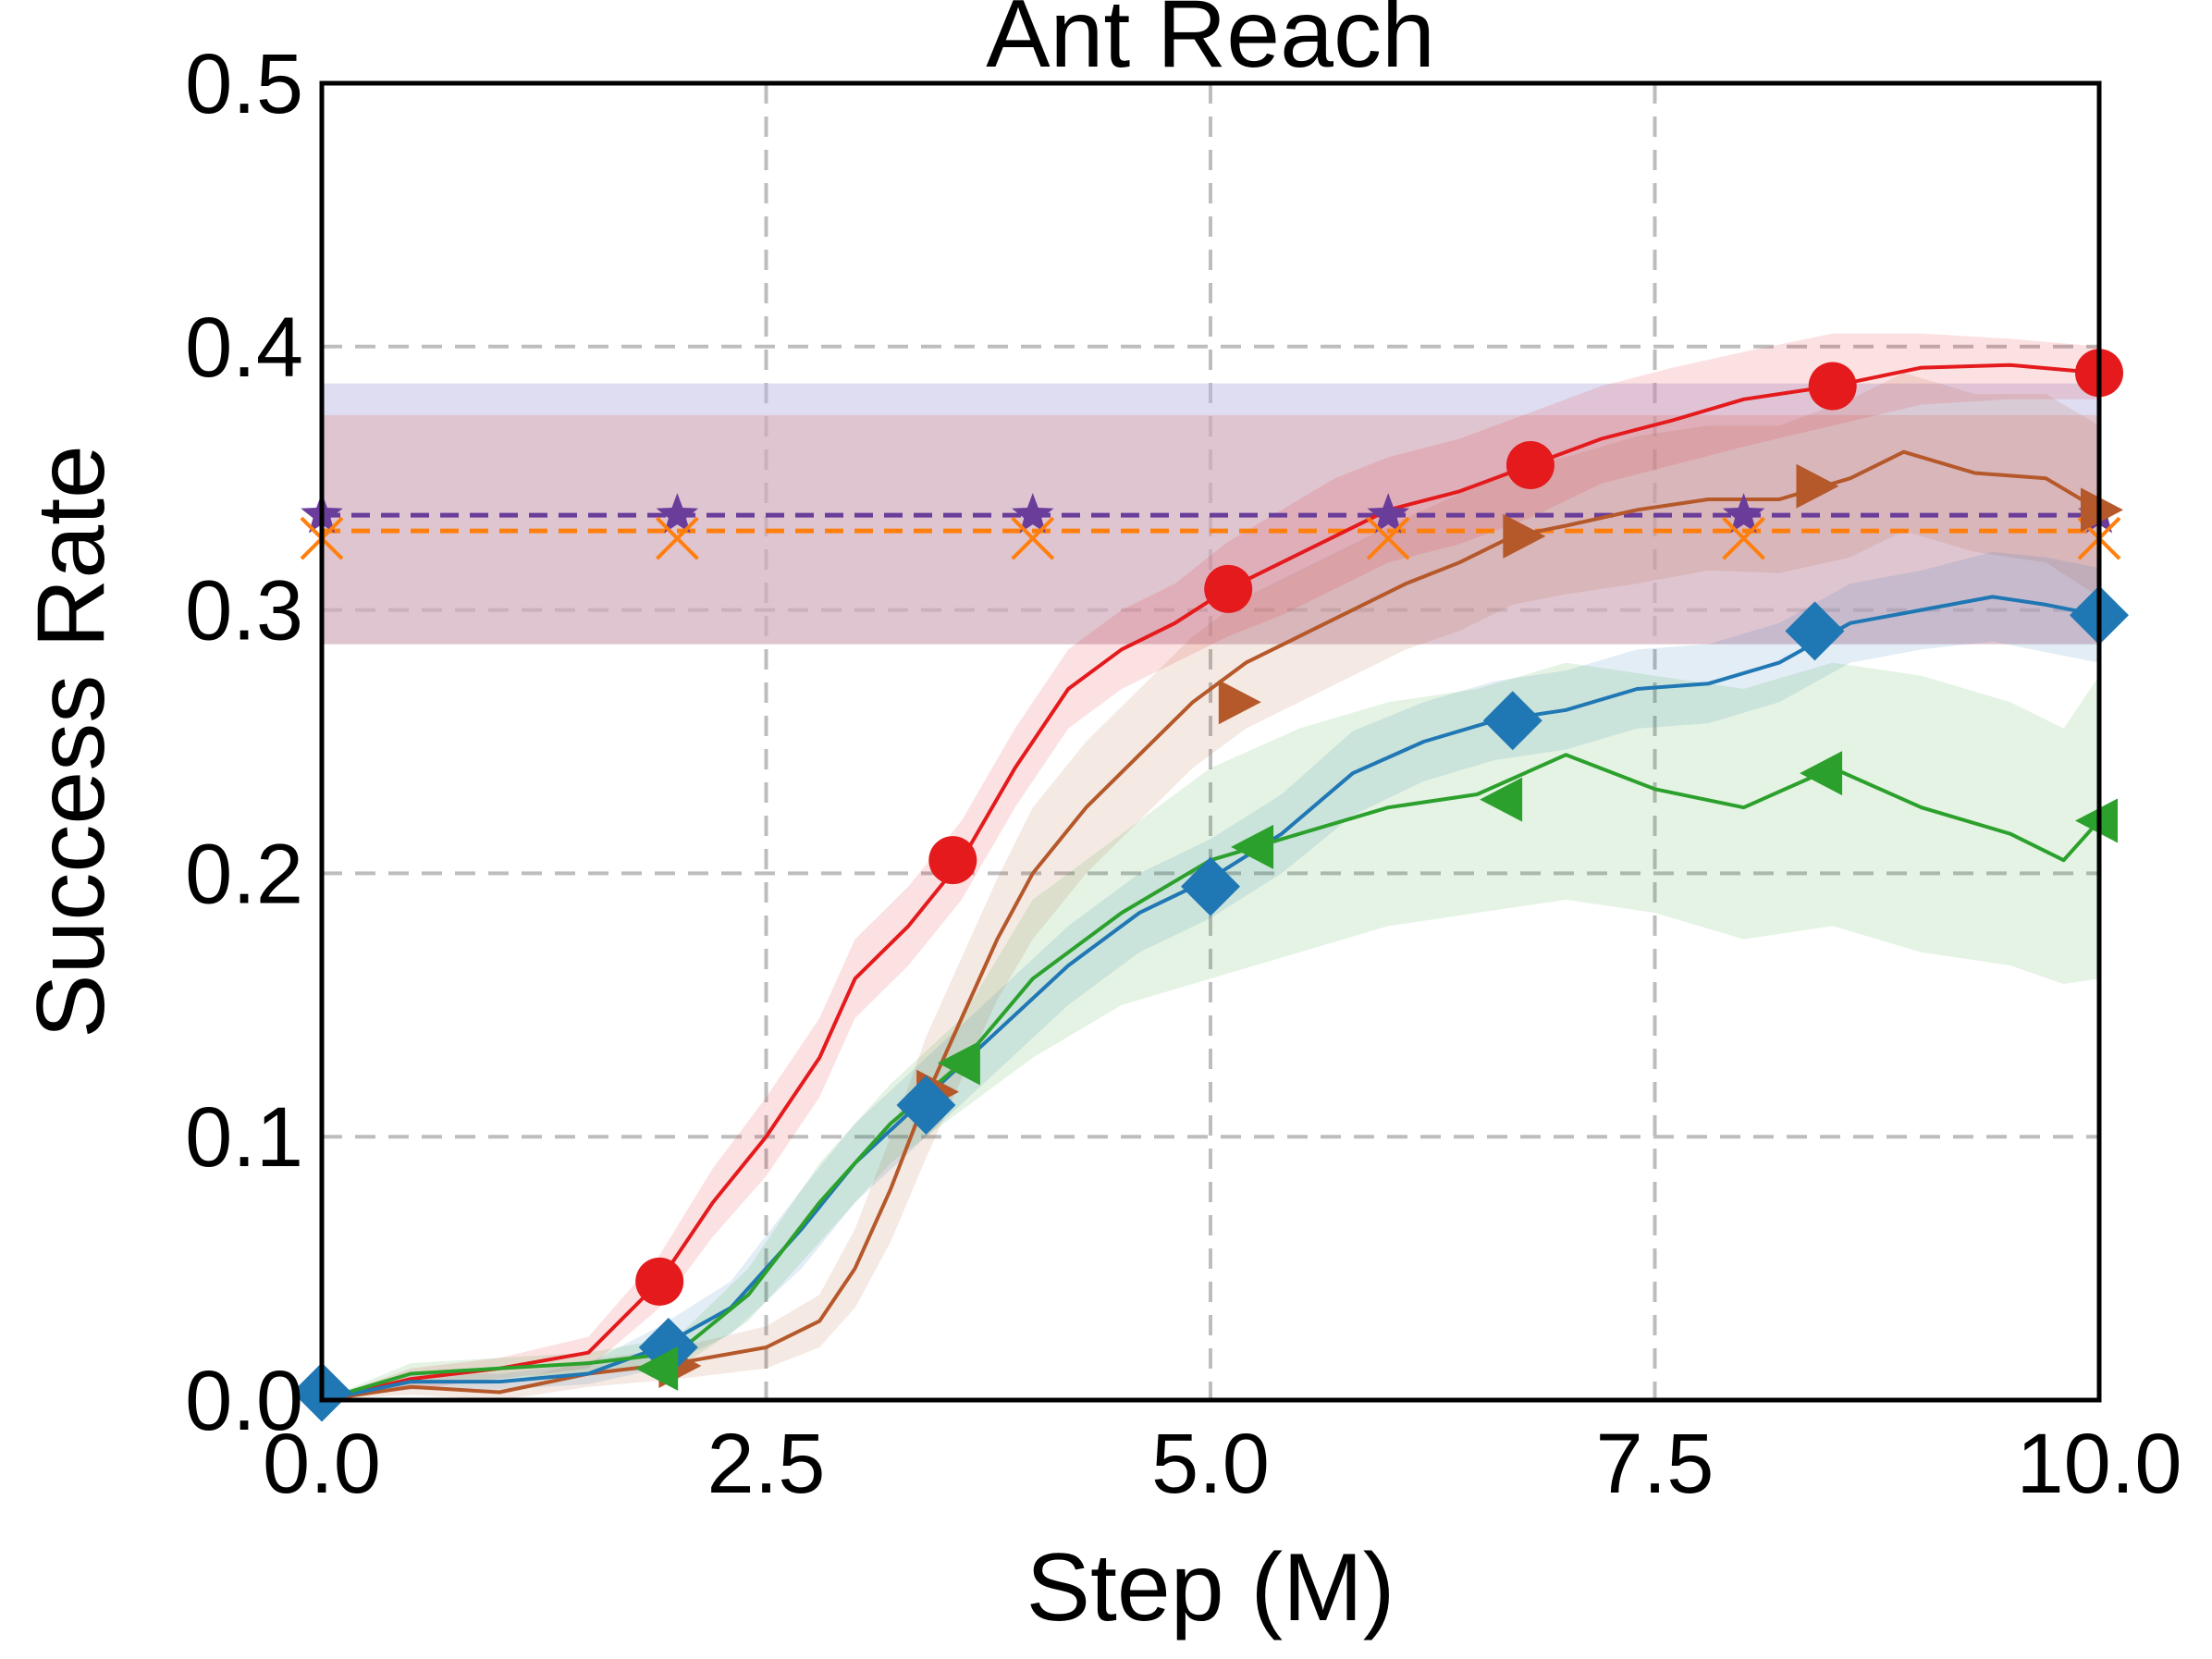 This screenshot has height=1659, width=2212. I want to click on y-tick-label: 0.2, so click(244, 874).